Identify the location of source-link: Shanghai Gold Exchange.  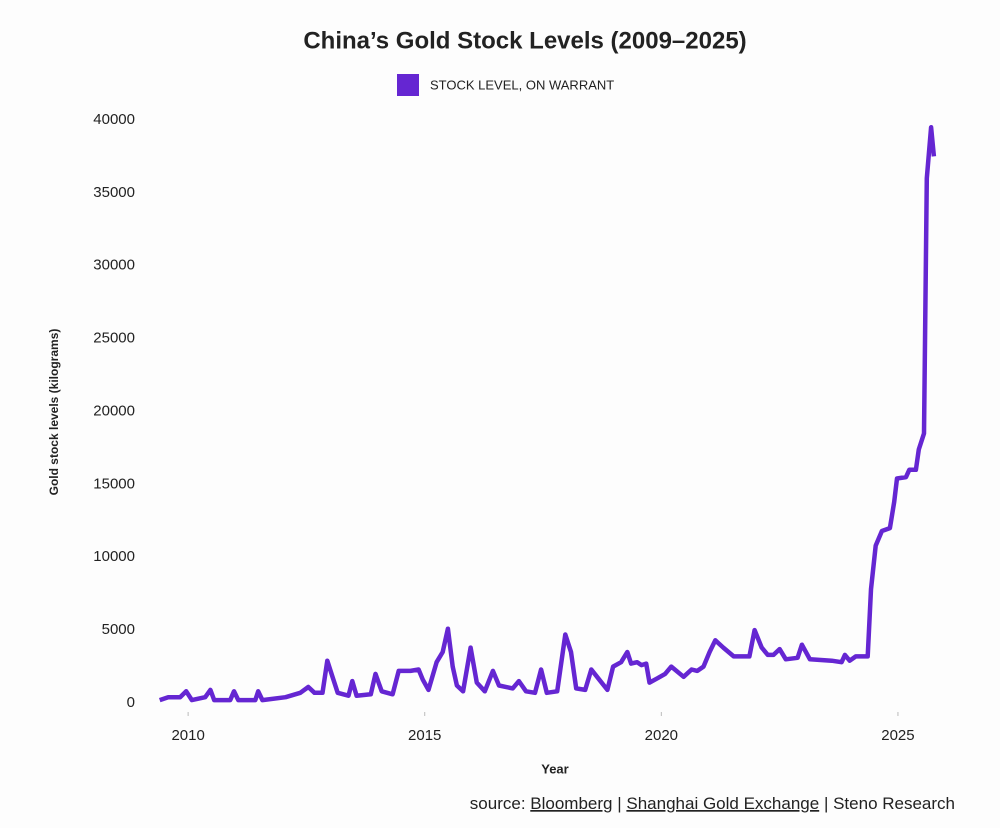
(722, 803).